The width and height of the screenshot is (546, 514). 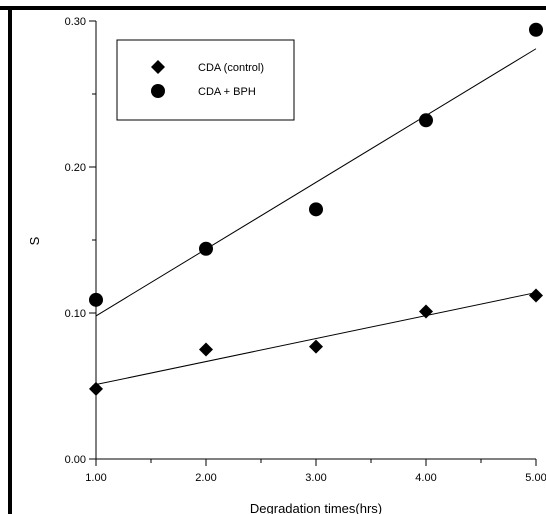 What do you see at coordinates (75, 314) in the screenshot?
I see `y-tick-label: 0.10` at bounding box center [75, 314].